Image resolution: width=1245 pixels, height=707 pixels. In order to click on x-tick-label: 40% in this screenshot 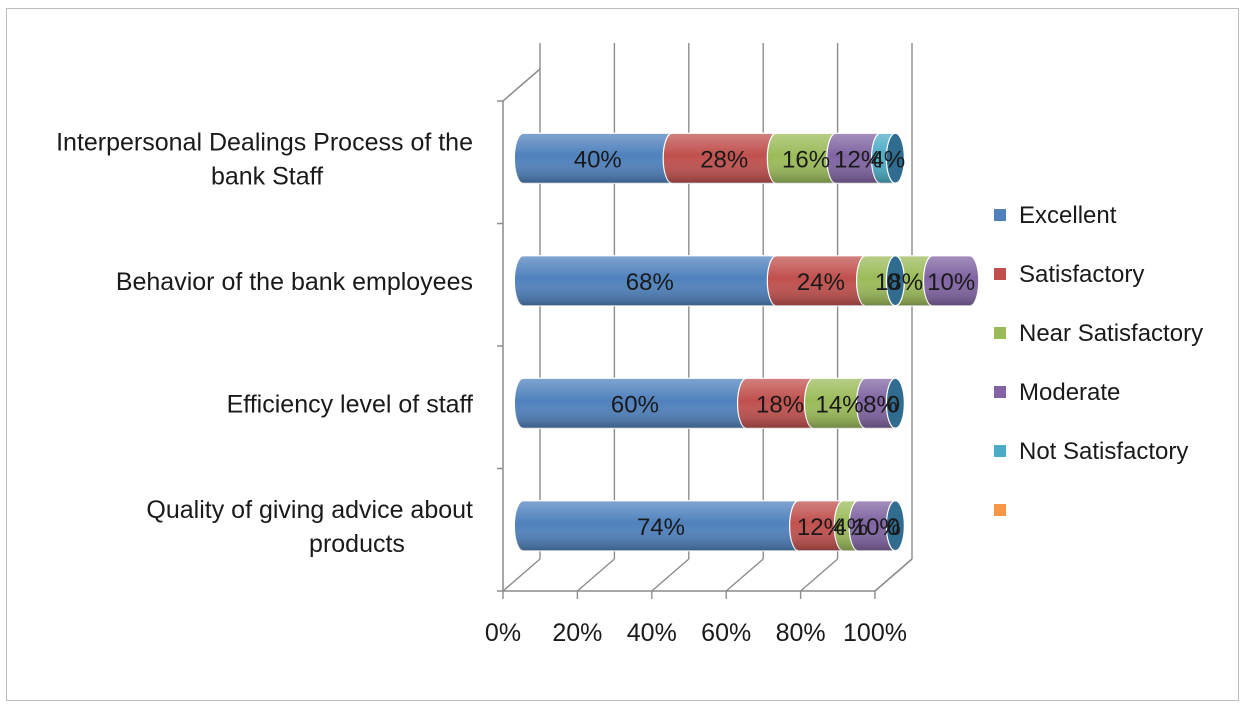, I will do `click(652, 633)`.